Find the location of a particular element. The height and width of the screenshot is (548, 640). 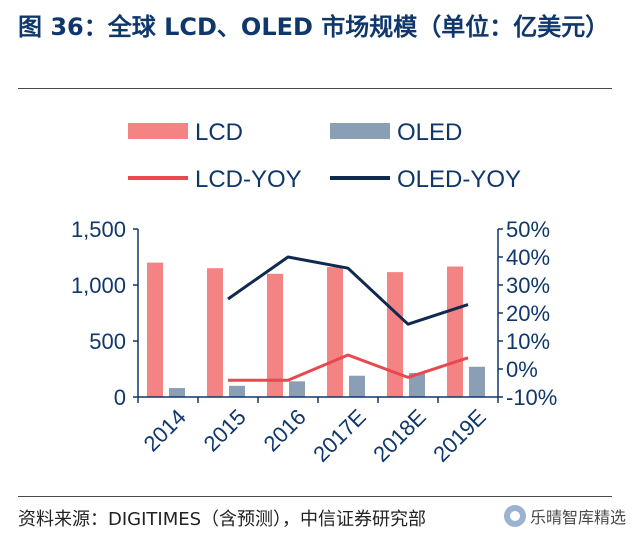

right-tick-label: 10% is located at coordinates (528, 341).